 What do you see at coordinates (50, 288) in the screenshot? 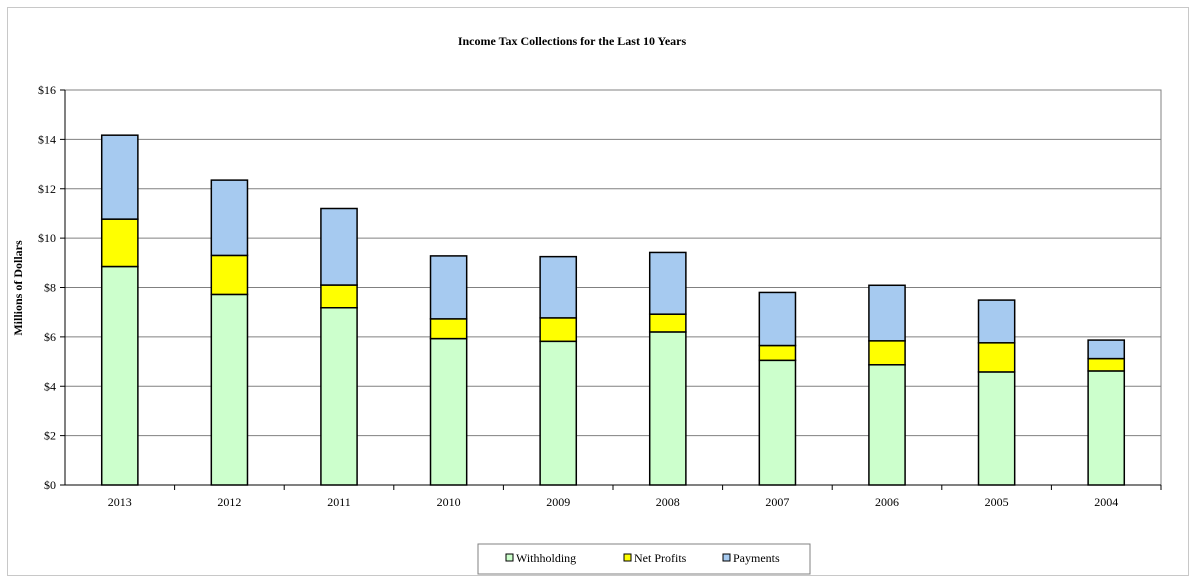
I see `y-tick-label: $8` at bounding box center [50, 288].